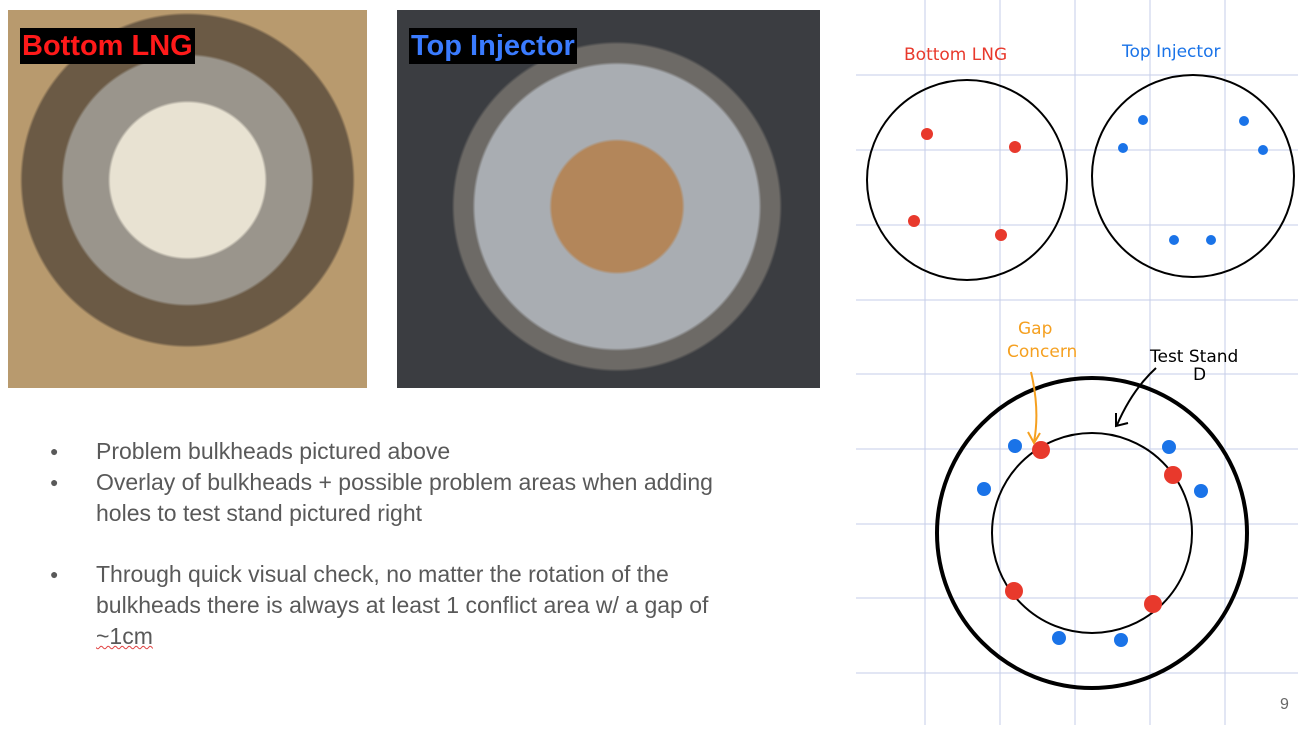  What do you see at coordinates (964, 184) in the screenshot?
I see `bottom-lng-holes` at bounding box center [964, 184].